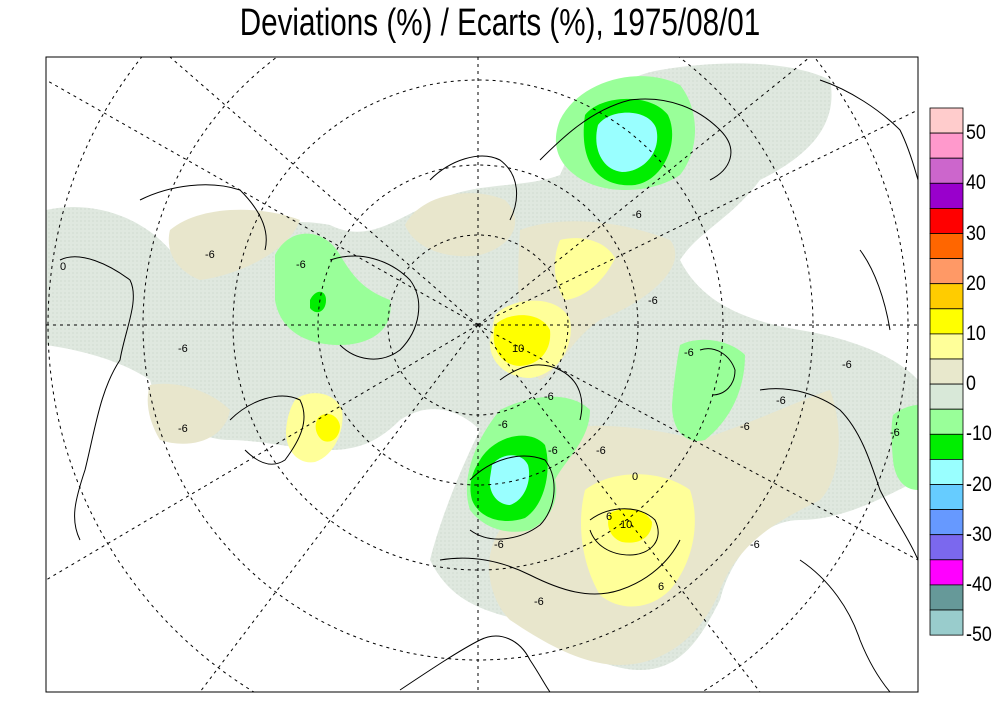 This screenshot has width=1000, height=726. What do you see at coordinates (976, 183) in the screenshot?
I see `legend-tick-label: 40` at bounding box center [976, 183].